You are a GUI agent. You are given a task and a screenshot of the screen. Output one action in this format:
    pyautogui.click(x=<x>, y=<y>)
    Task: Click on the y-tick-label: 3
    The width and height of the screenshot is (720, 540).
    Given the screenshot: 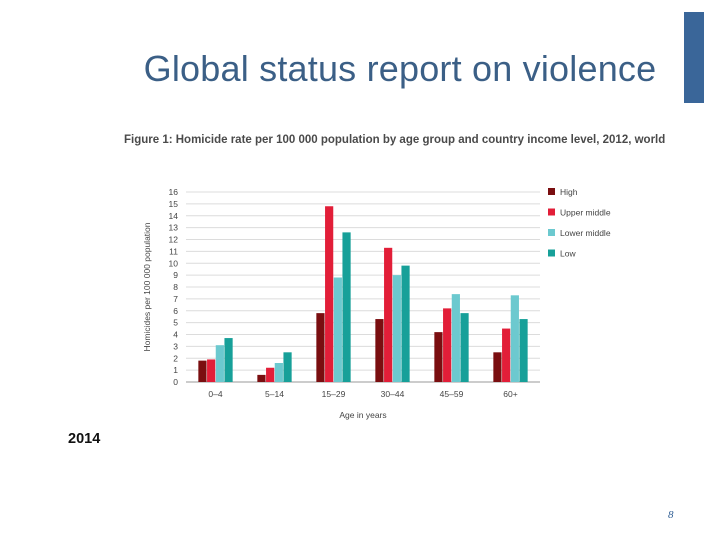 What is the action you would take?
    pyautogui.click(x=175, y=346)
    